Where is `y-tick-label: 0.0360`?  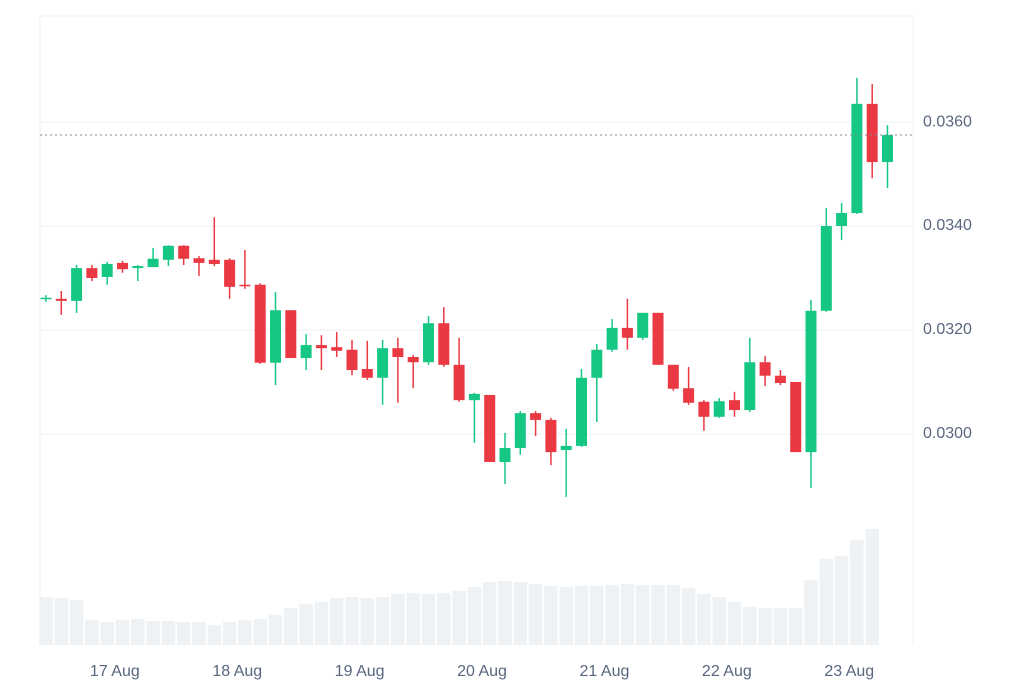
y-tick-label: 0.0360 is located at coordinates (947, 121).